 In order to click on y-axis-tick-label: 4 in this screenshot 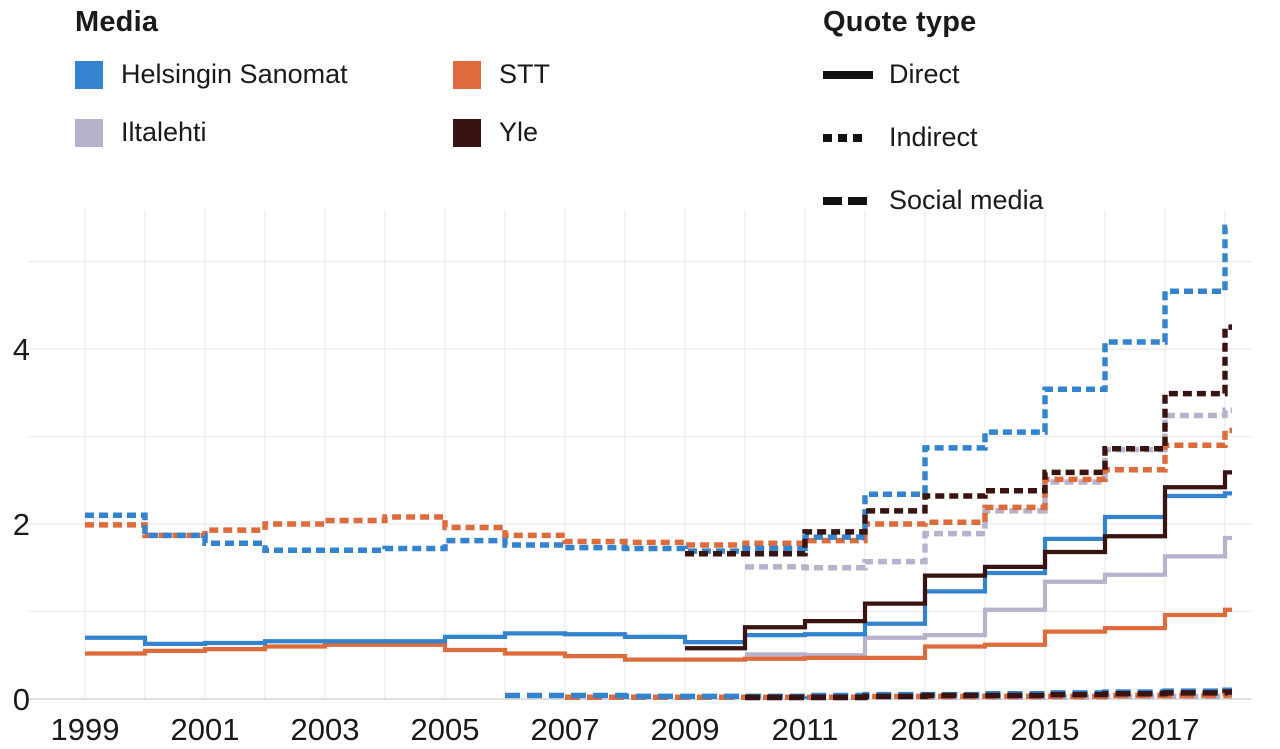, I will do `click(21, 349)`.